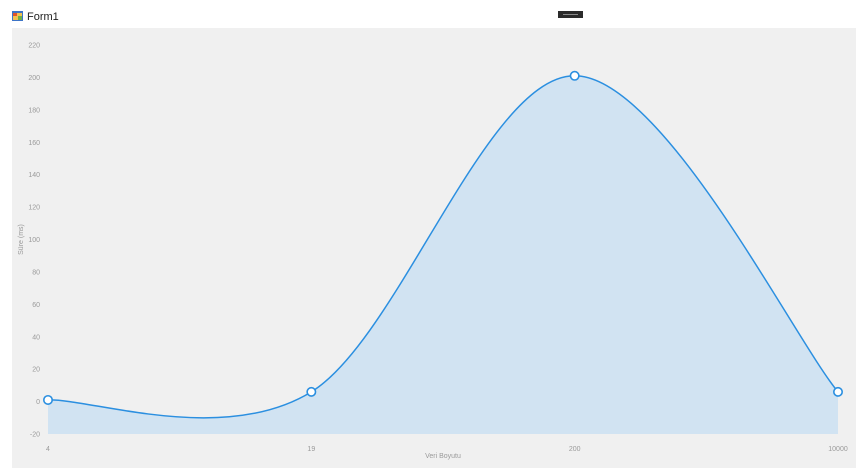 Image resolution: width=856 pixels, height=468 pixels. I want to click on y-tick-label: 0, so click(38, 402).